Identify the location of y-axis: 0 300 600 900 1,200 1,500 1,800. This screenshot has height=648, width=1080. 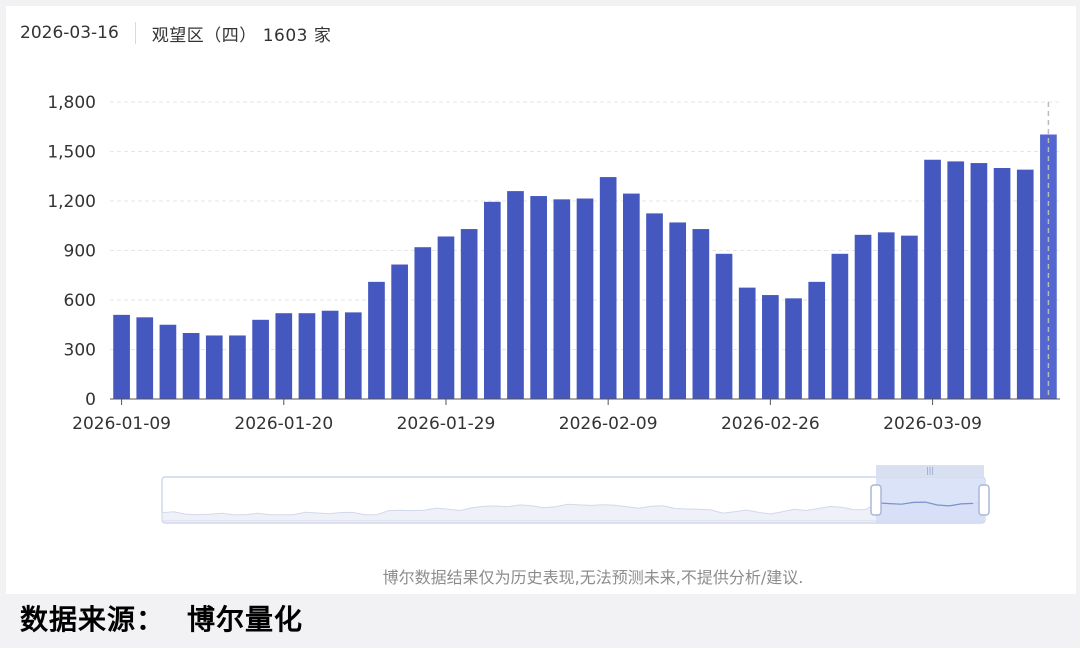
(71, 251).